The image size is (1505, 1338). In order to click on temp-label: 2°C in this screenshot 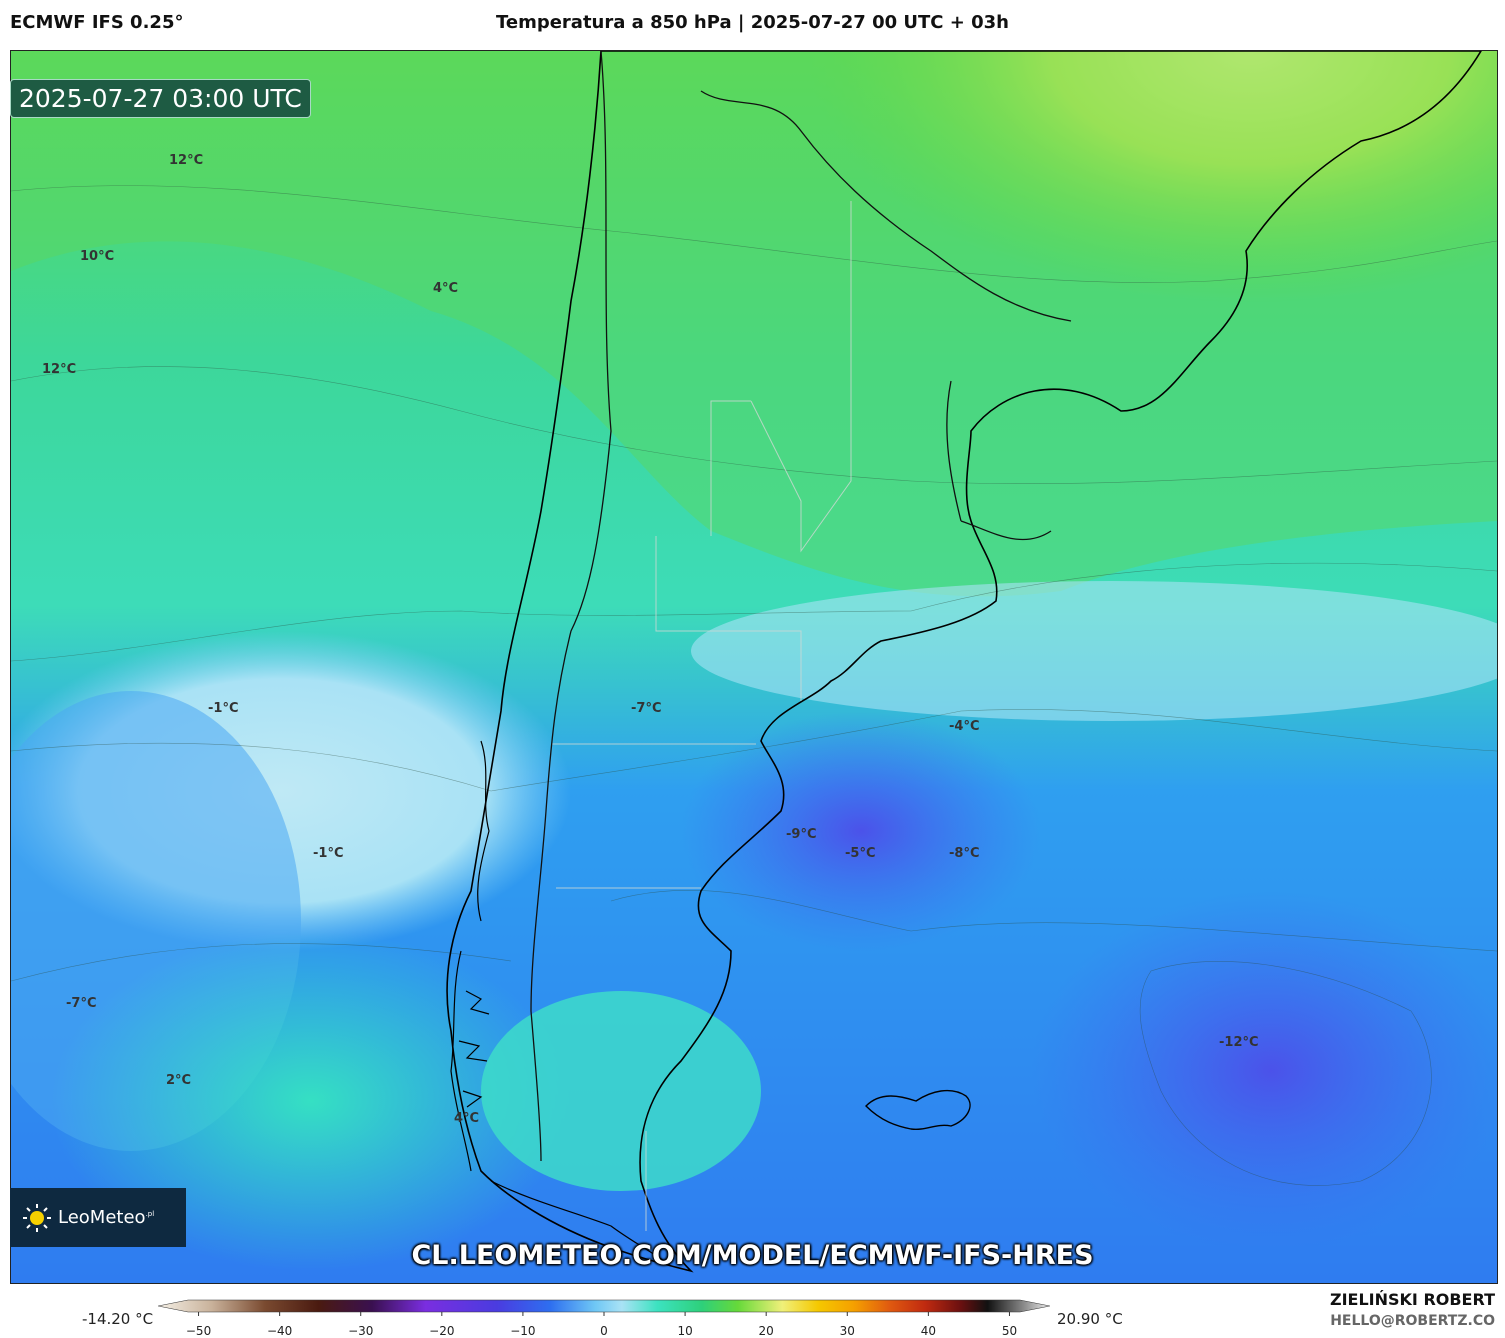, I will do `click(178, 1080)`.